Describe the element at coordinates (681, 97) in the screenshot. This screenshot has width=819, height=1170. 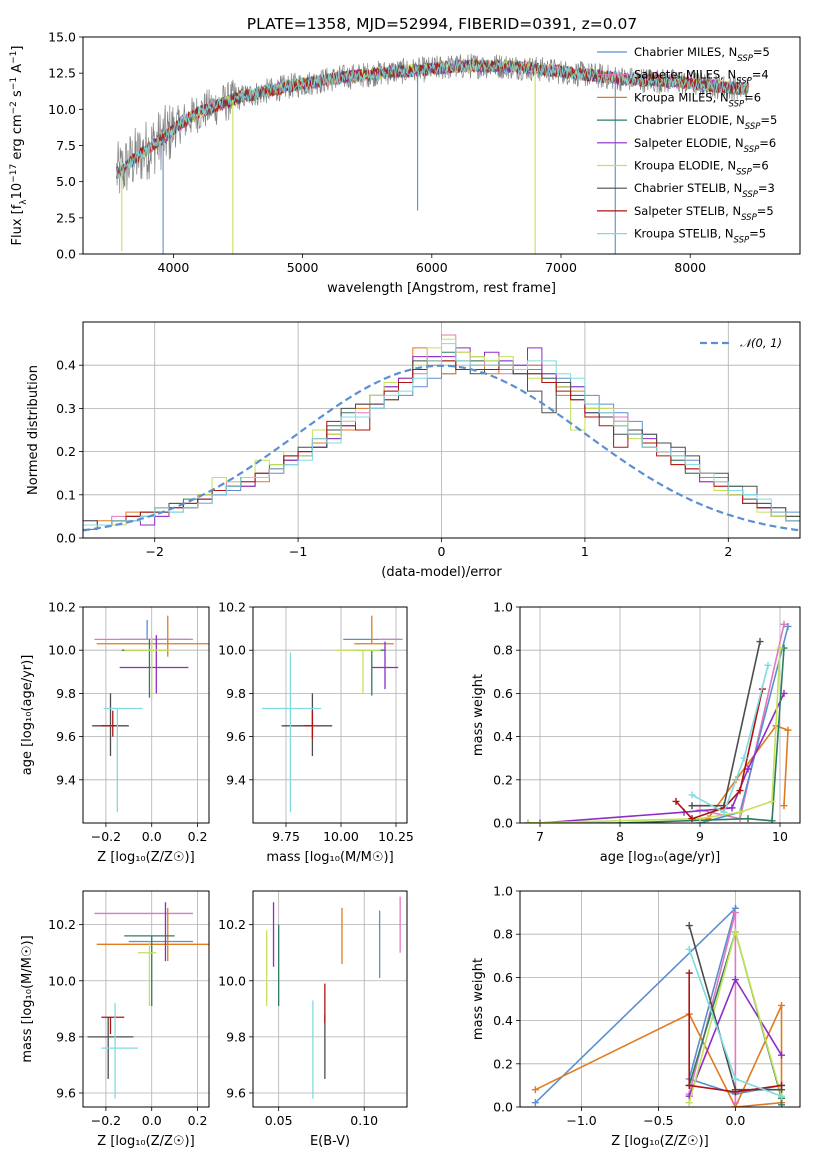
I see `legend-name: Kroupa MILES, N` at that location.